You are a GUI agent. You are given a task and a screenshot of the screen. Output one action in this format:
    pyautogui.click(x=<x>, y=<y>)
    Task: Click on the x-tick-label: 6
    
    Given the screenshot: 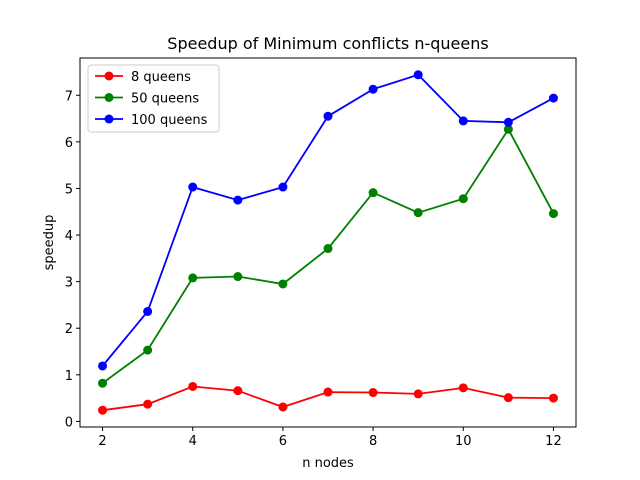 What is the action you would take?
    pyautogui.click(x=283, y=441)
    